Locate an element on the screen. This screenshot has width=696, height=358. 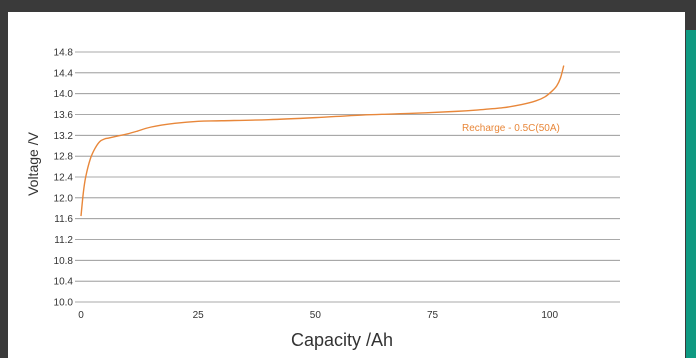
y-tick-label: 14.0 is located at coordinates (64, 94).